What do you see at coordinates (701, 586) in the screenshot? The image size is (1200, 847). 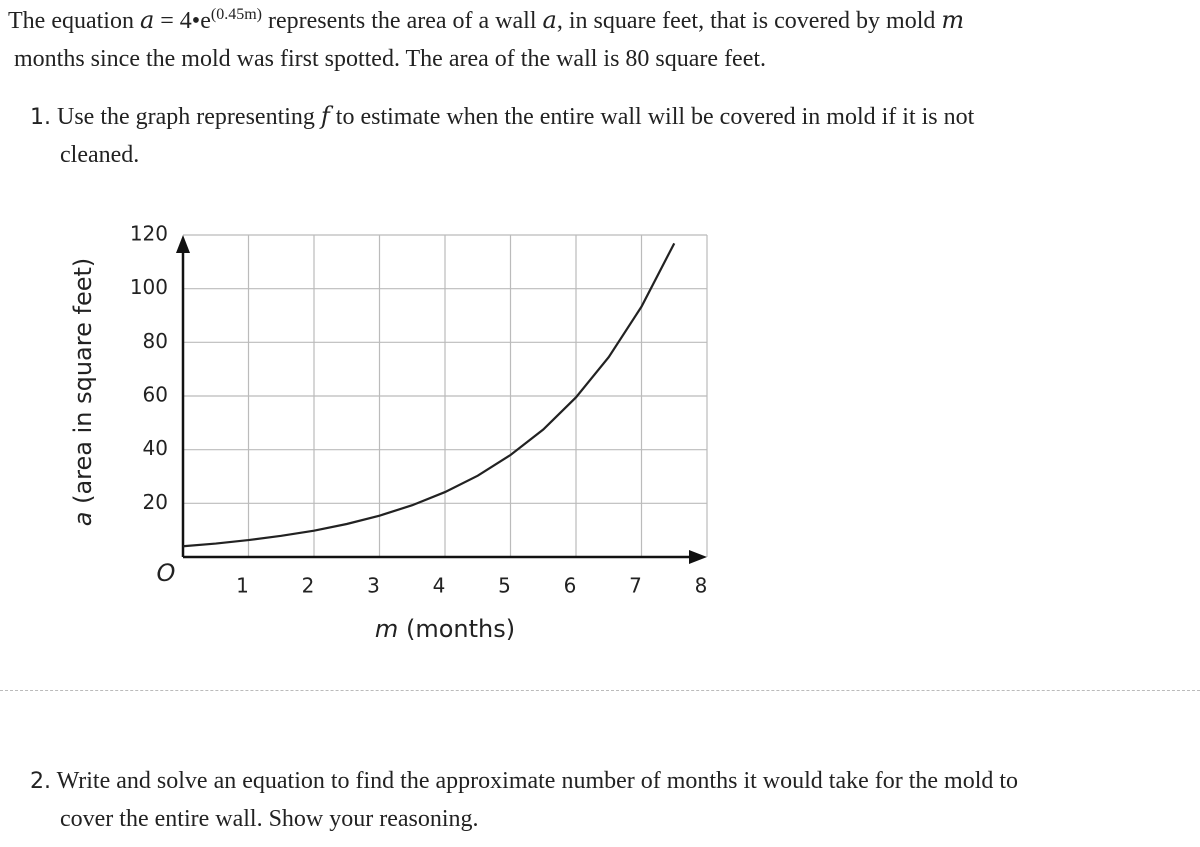 I see `x-tick-label: 8` at bounding box center [701, 586].